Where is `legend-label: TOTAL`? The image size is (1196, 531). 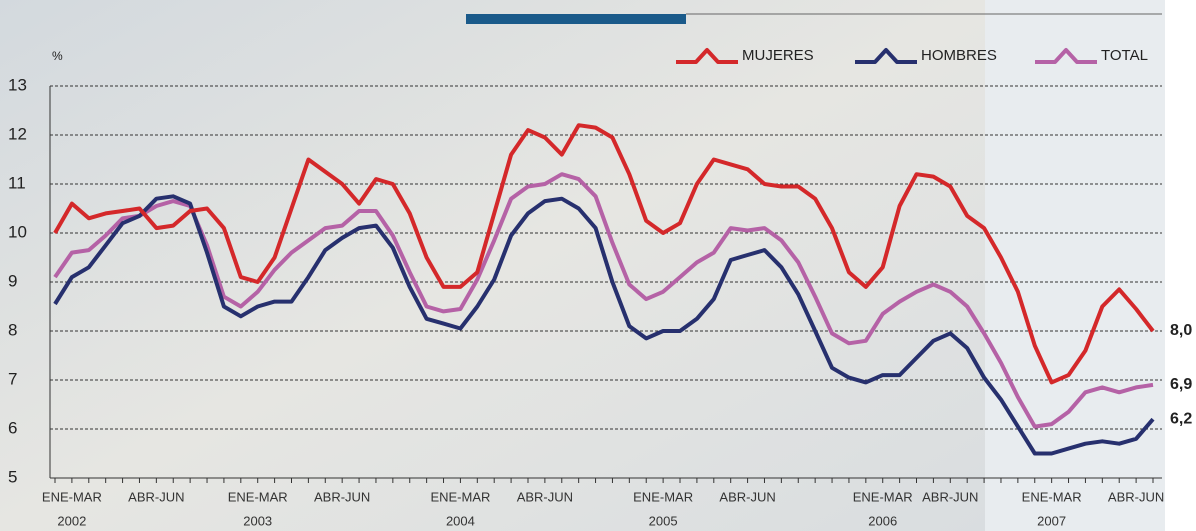 legend-label: TOTAL is located at coordinates (1124, 55).